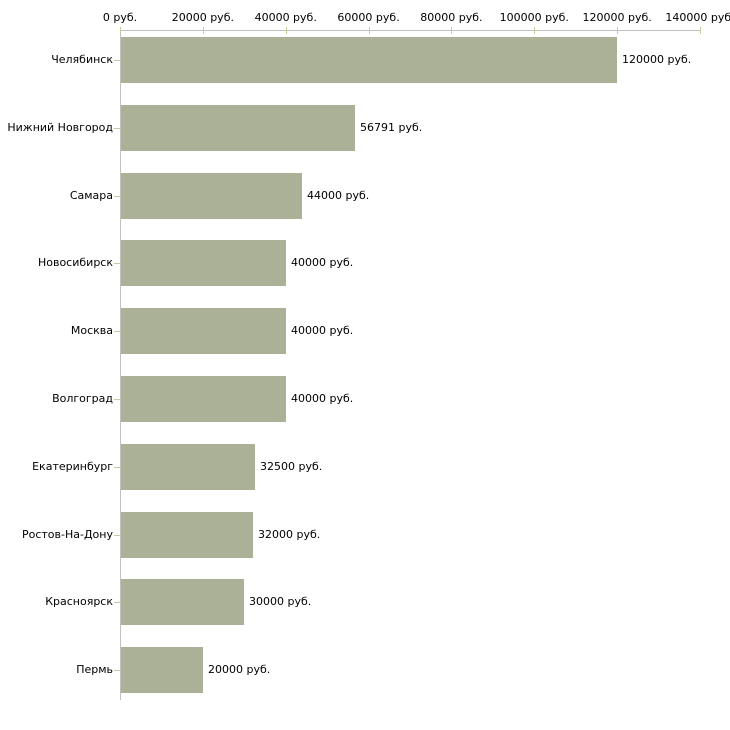  What do you see at coordinates (391, 127) in the screenshot?
I see `value-label: 56791 руб.` at bounding box center [391, 127].